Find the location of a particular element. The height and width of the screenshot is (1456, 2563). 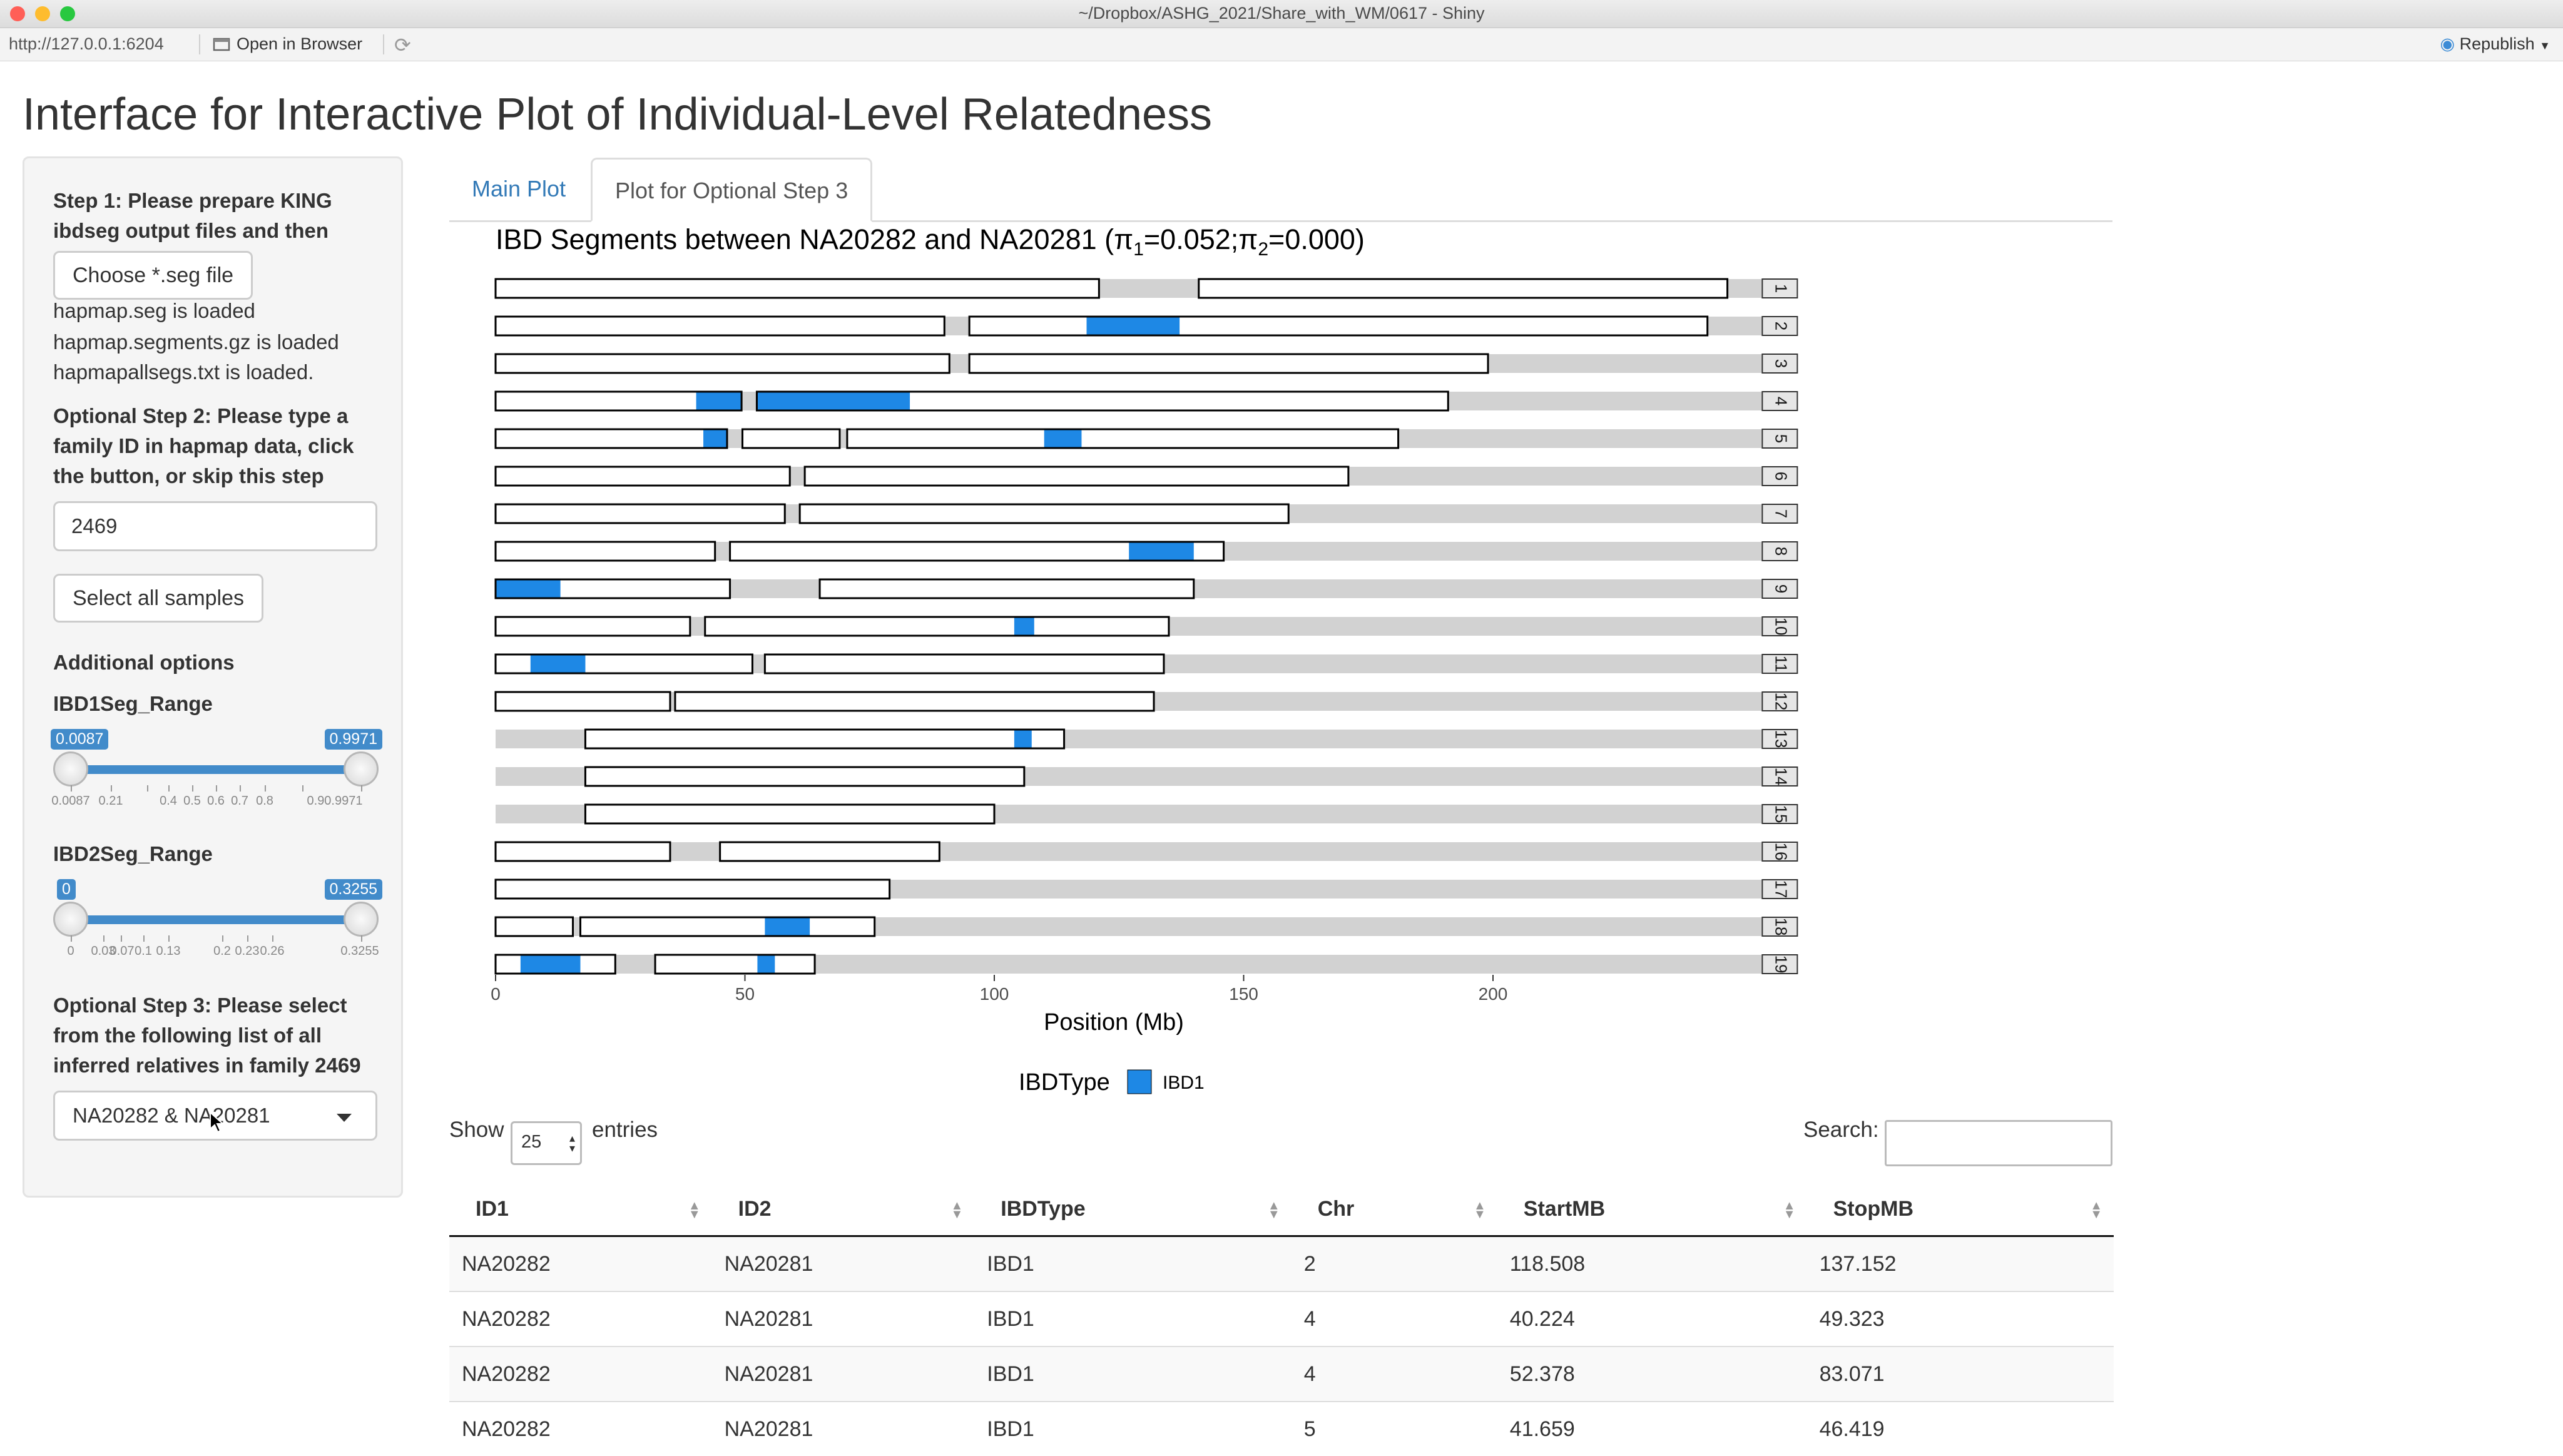

chromosome-label: 9 is located at coordinates (1781, 588).